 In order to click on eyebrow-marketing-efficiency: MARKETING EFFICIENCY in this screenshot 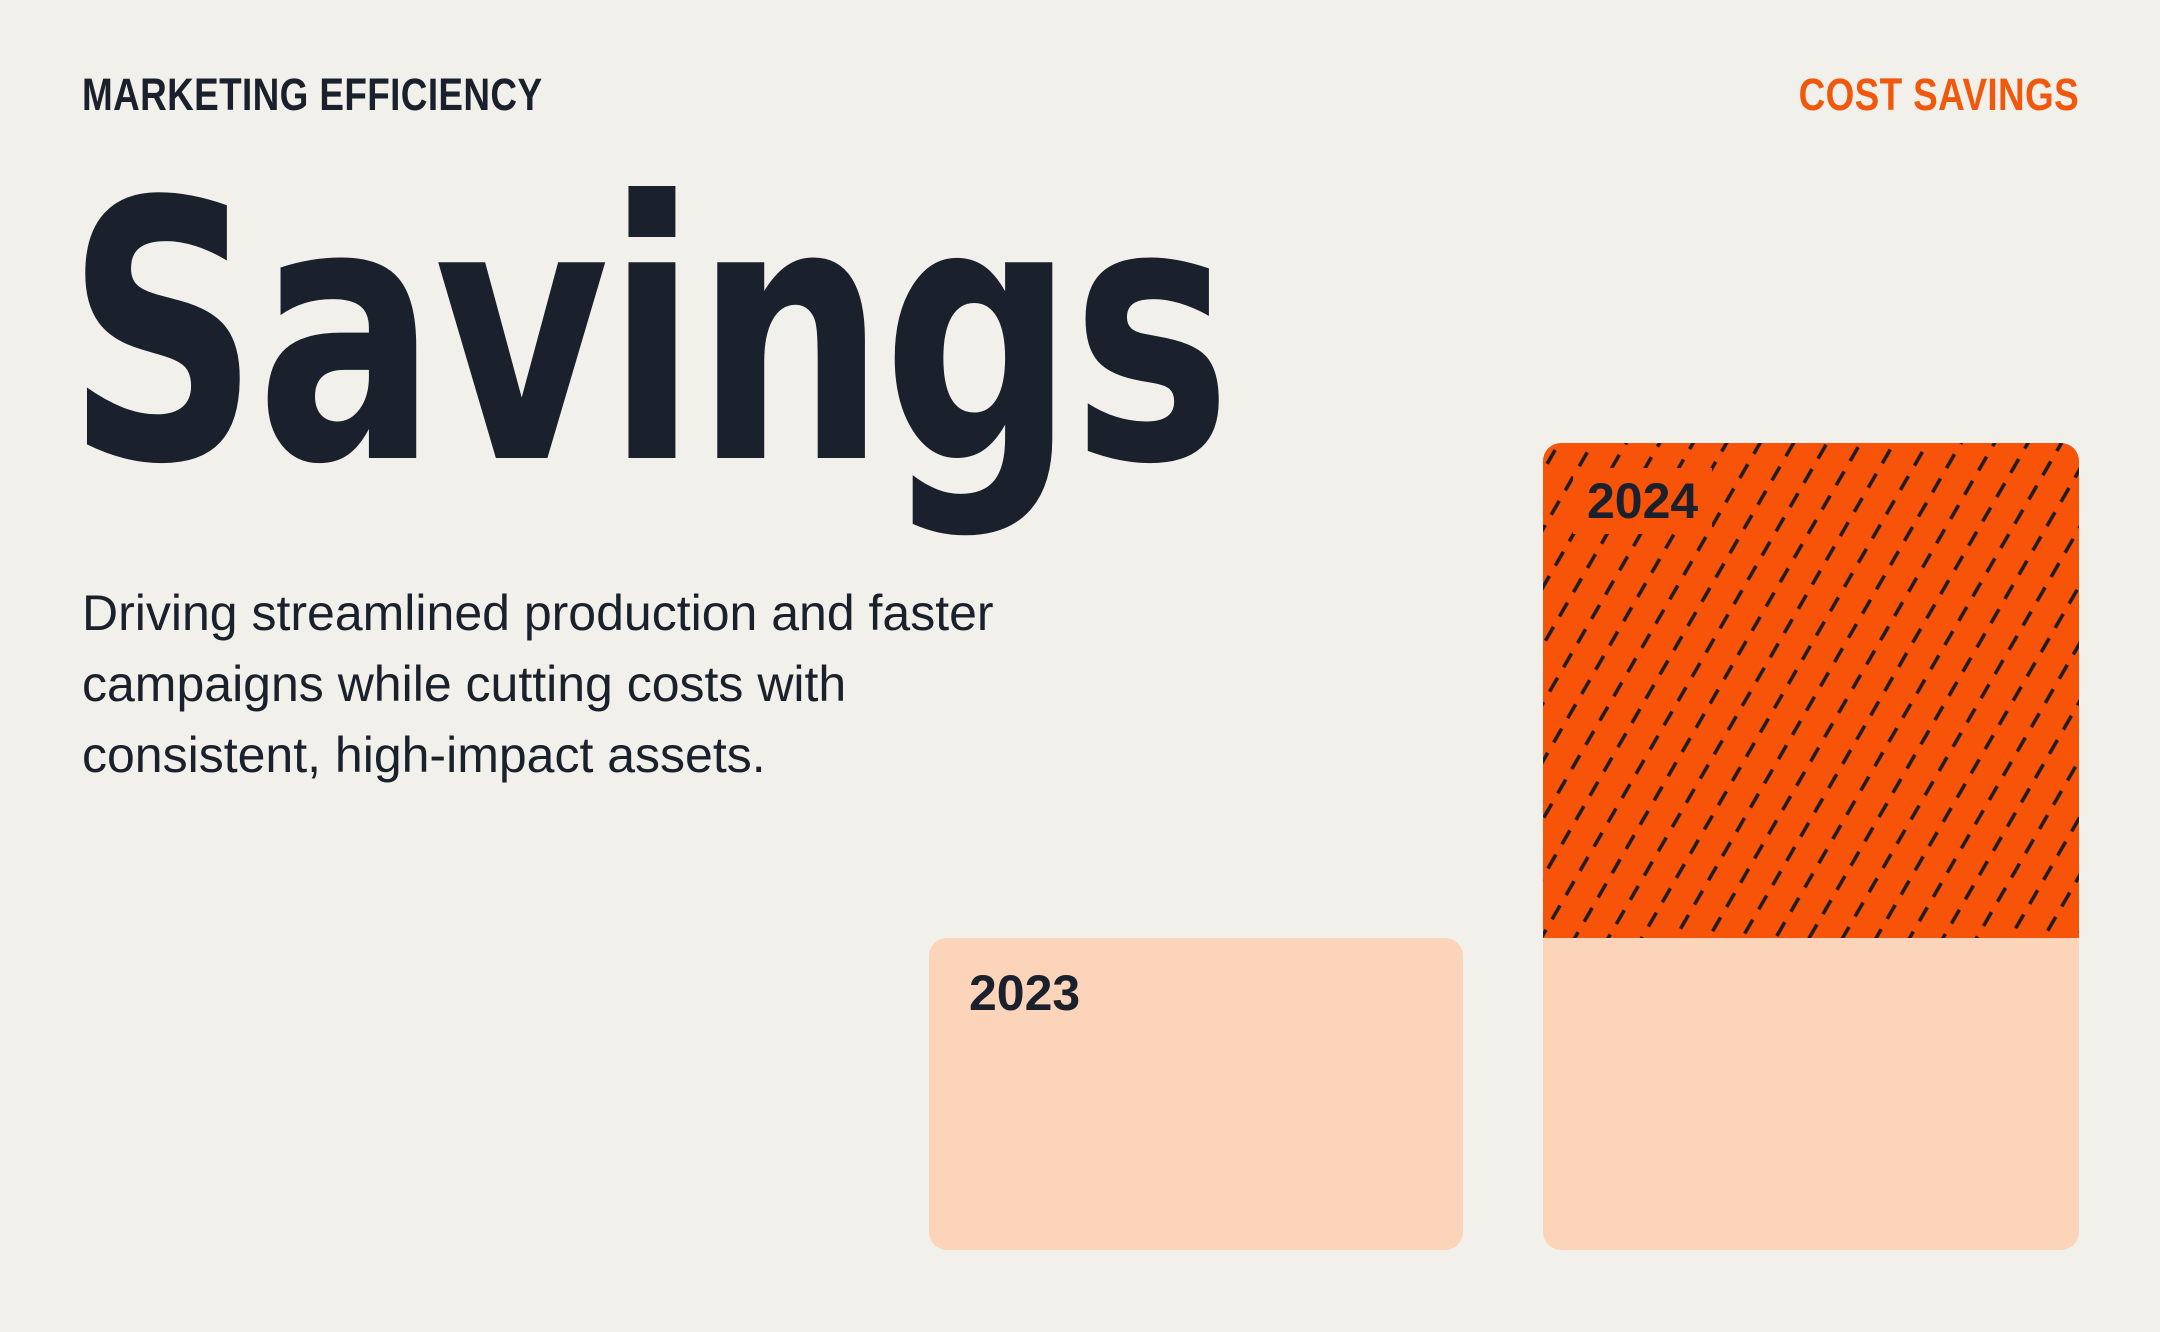, I will do `click(312, 94)`.